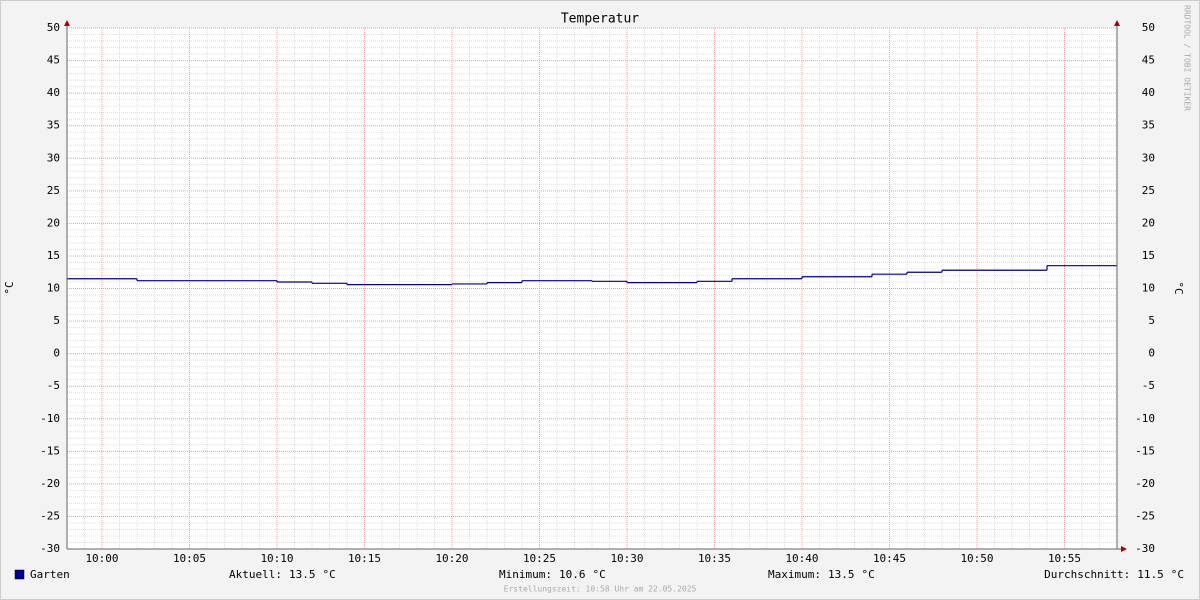 The width and height of the screenshot is (1200, 600). I want to click on y2-tick-label: -30, so click(1145, 548).